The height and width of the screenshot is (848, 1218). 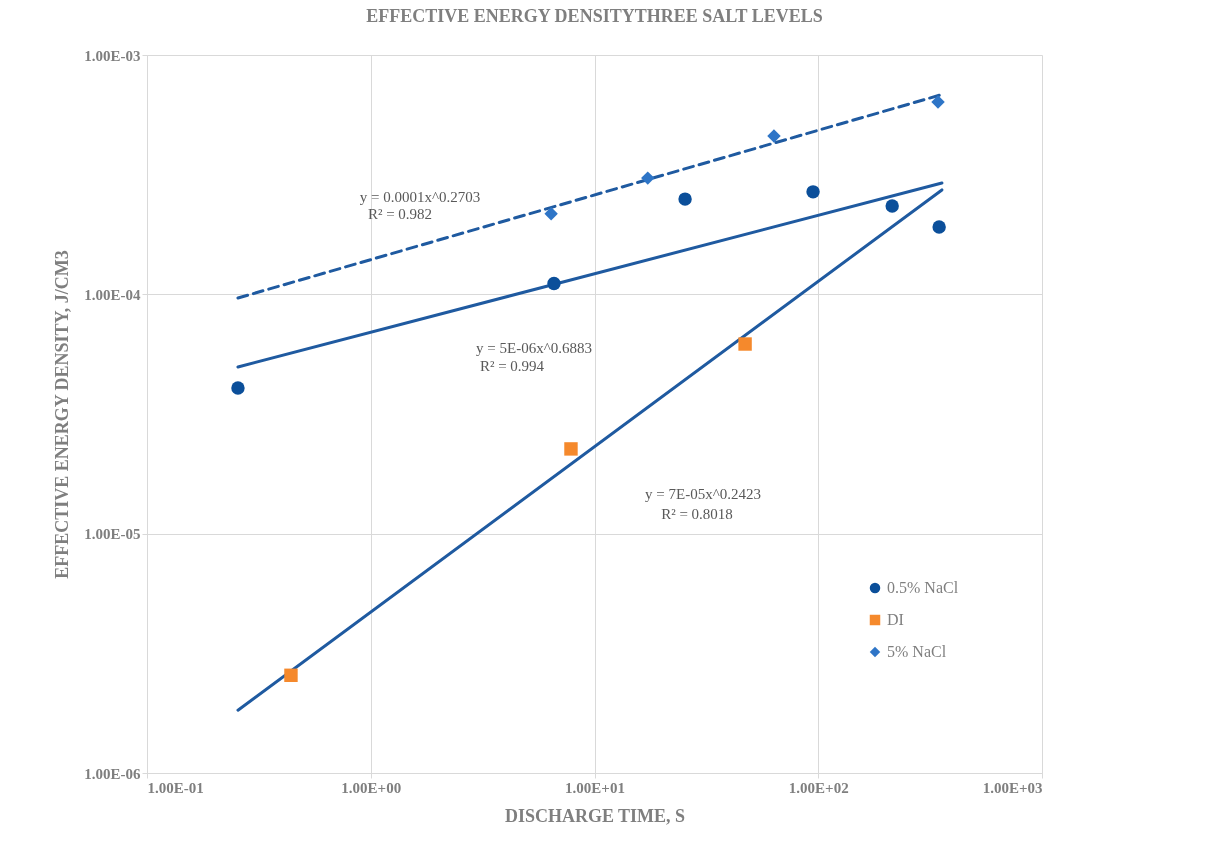 I want to click on y-tick-label: 1.00E-03, so click(x=112, y=55).